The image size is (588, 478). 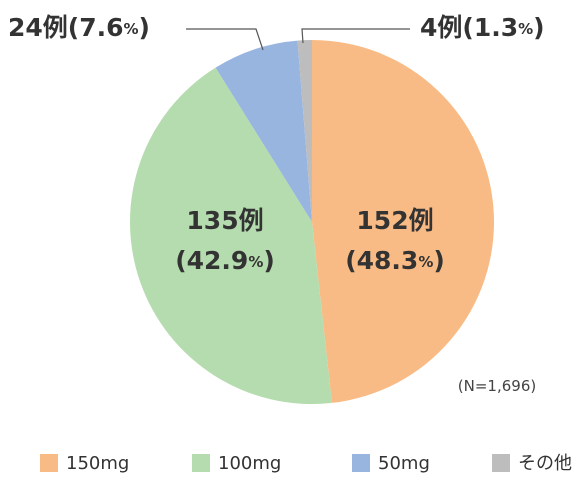 What do you see at coordinates (497, 386) in the screenshot?
I see `note: (N=1,696)` at bounding box center [497, 386].